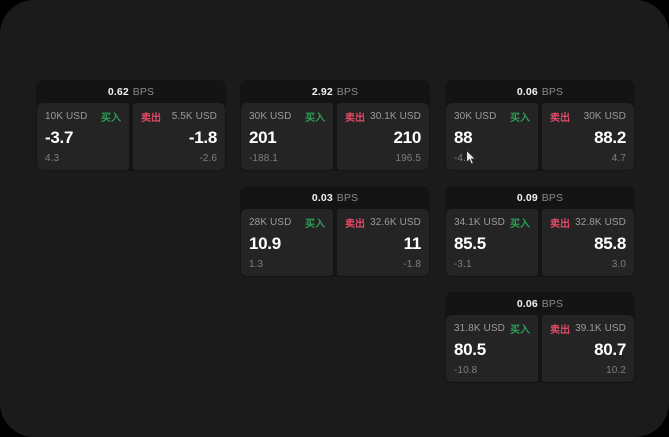  What do you see at coordinates (540, 197) in the screenshot?
I see `bps-header: 0.09 BPS` at bounding box center [540, 197].